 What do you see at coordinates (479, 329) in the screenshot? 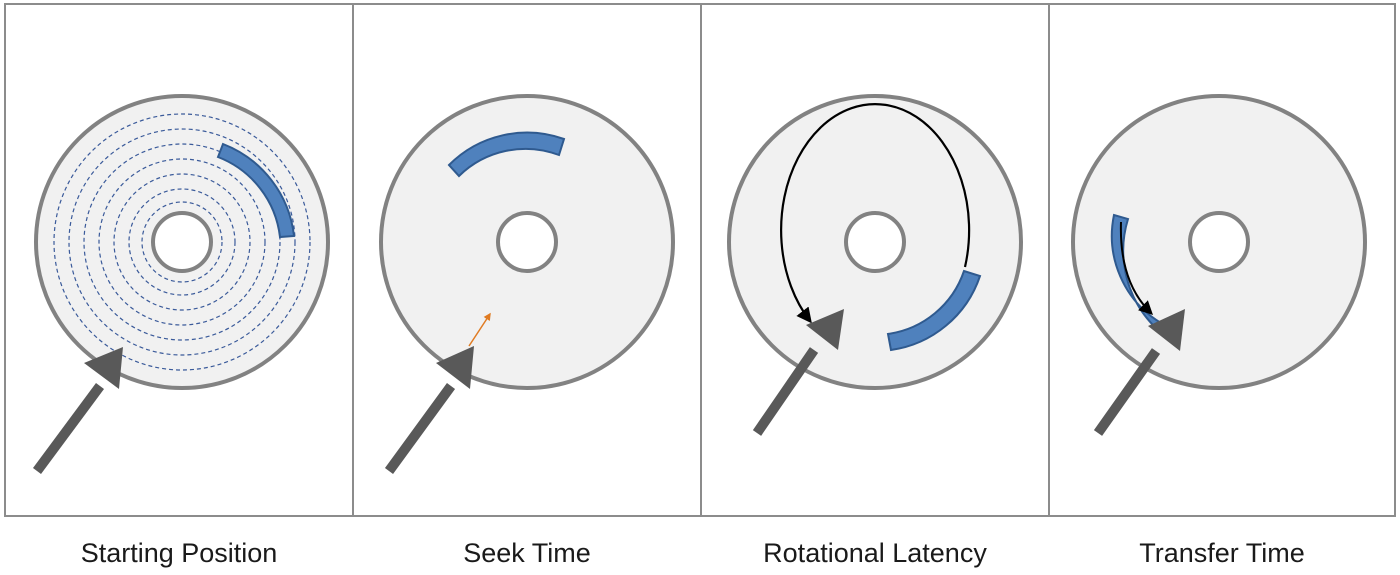
I see `seek-arrow` at bounding box center [479, 329].